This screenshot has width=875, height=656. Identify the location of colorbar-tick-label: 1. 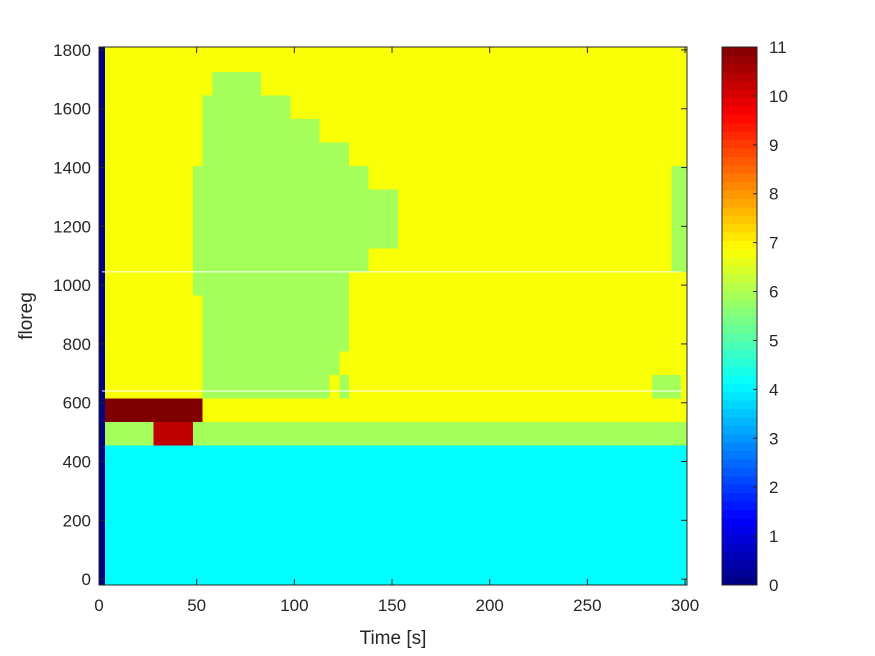
(773, 536).